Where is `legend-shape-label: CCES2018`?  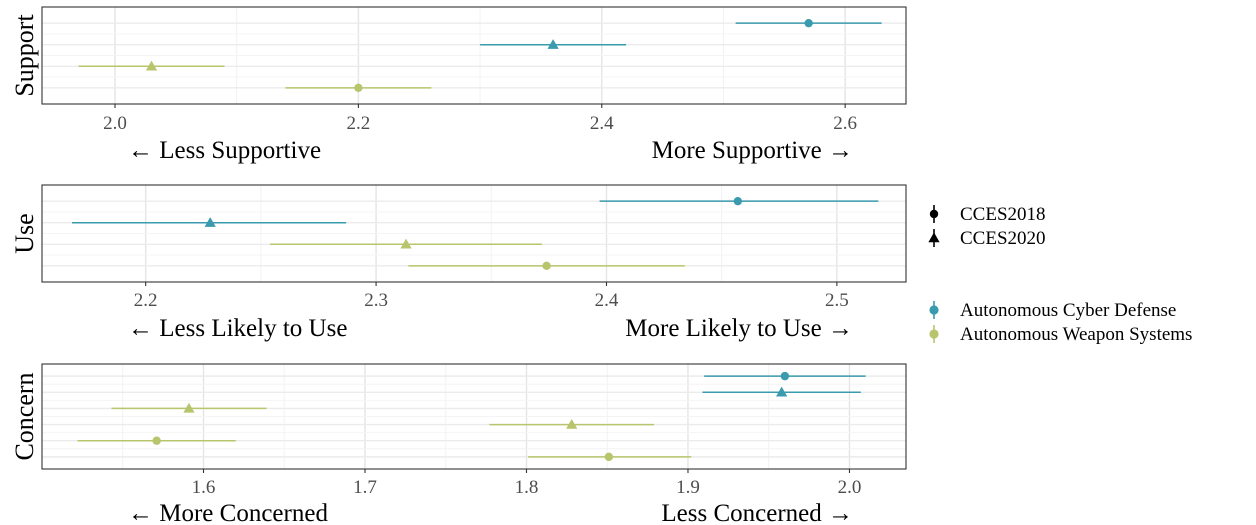
legend-shape-label: CCES2018 is located at coordinates (1003, 214).